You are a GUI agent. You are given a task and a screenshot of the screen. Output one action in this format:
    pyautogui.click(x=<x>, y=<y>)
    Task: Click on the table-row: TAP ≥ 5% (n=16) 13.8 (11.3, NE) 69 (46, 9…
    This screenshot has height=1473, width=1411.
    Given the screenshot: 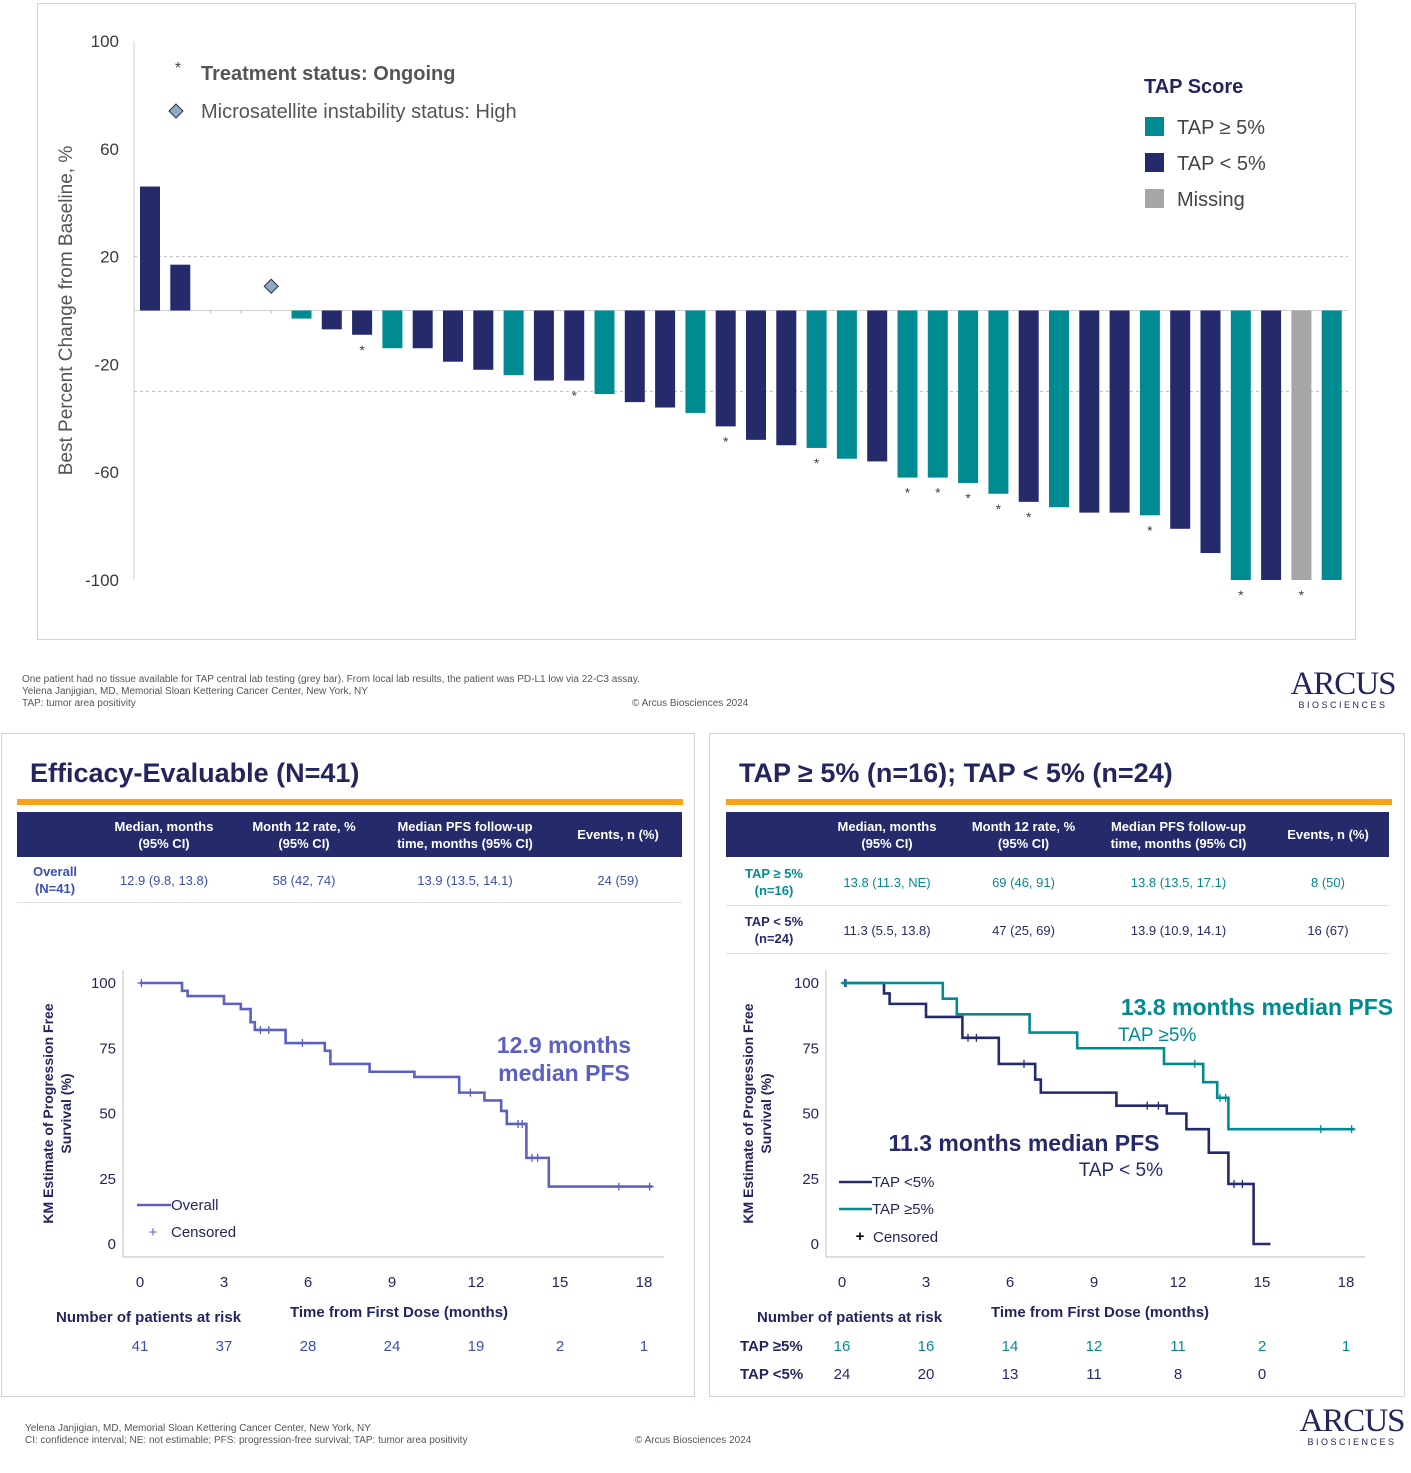 What is the action you would take?
    pyautogui.click(x=1057, y=882)
    